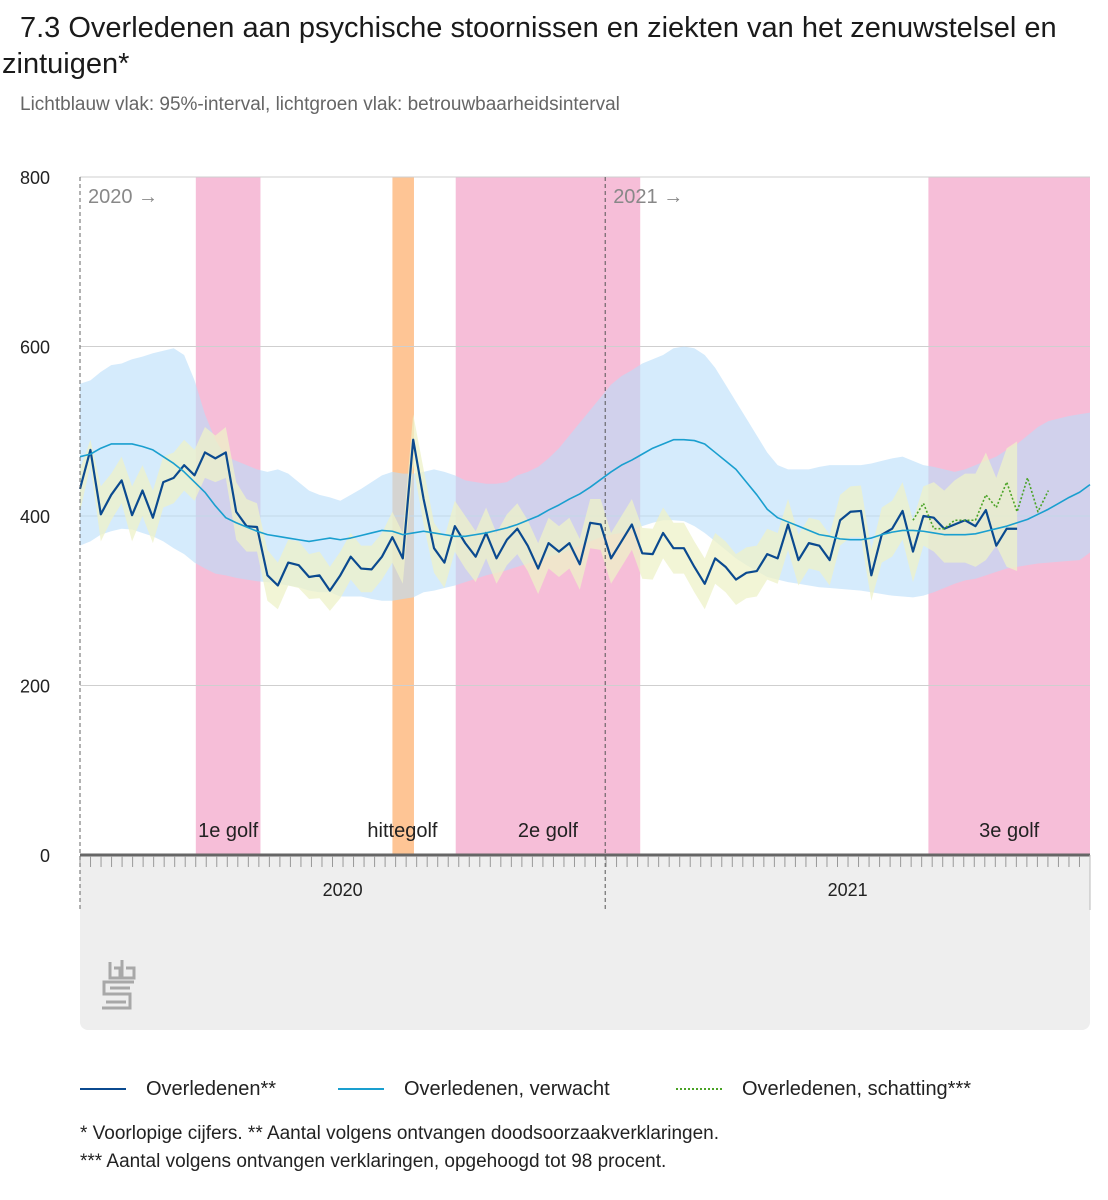 The width and height of the screenshot is (1108, 1200). What do you see at coordinates (343, 890) in the screenshot?
I see `x-axis-year-label: 2020` at bounding box center [343, 890].